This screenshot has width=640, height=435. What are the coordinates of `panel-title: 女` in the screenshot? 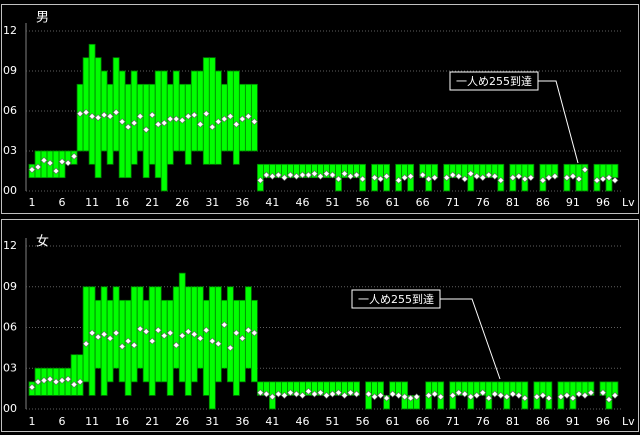 It's located at (42, 242).